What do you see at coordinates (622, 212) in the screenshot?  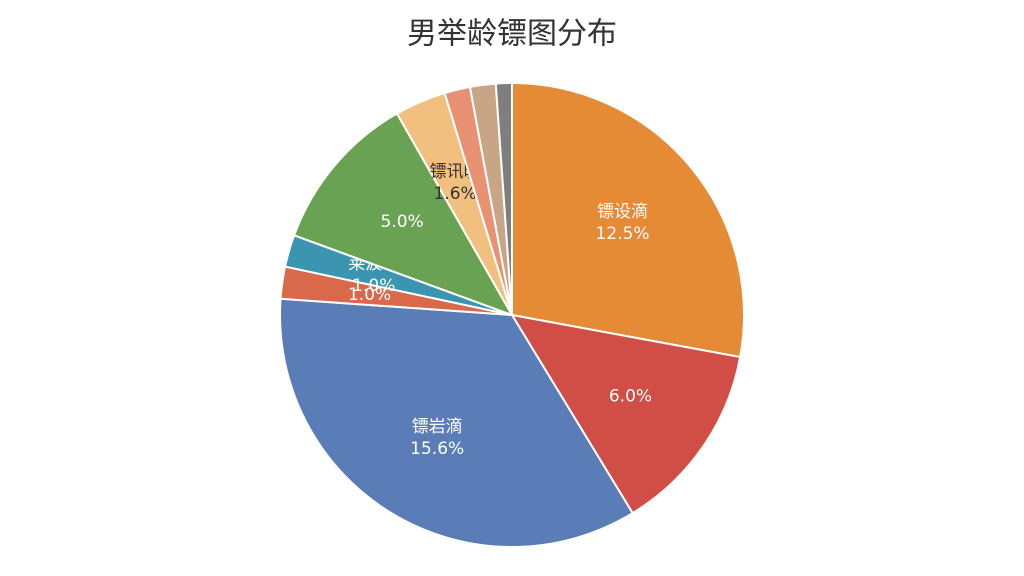 I see `slice-label: 镖设滴` at bounding box center [622, 212].